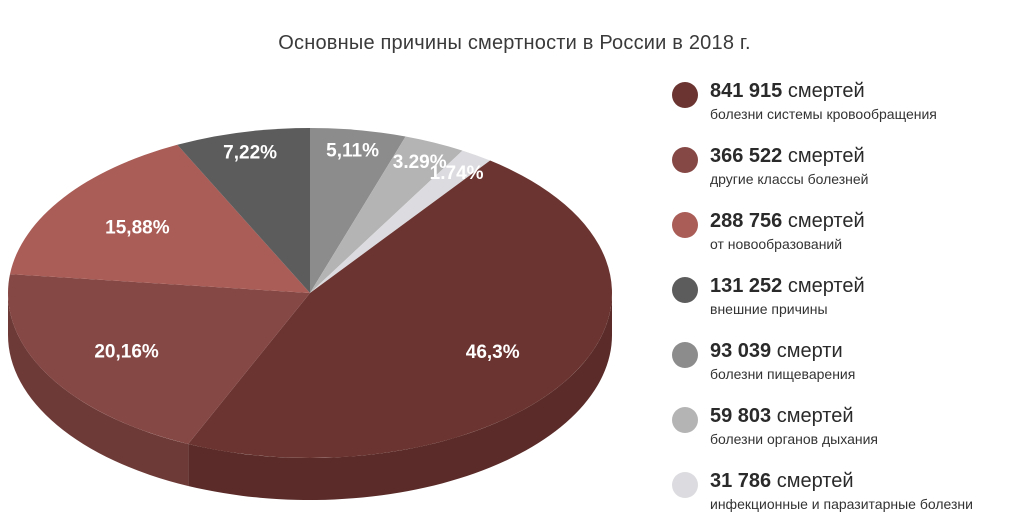 This screenshot has height=531, width=1029. I want to click on legend-cause: инфекционные и паразитарные болезни, so click(841, 504).